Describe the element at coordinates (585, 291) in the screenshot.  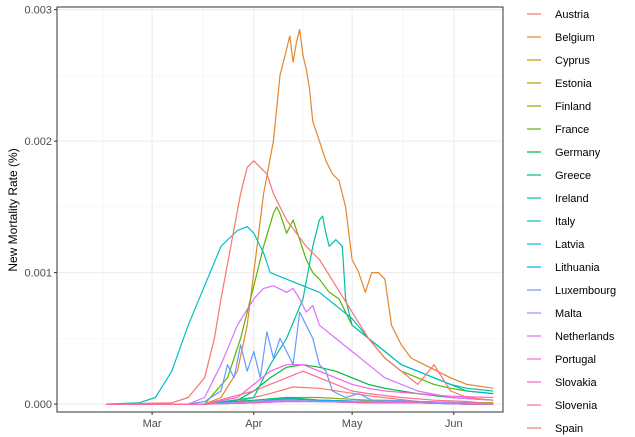
I see `legend-label: Luxembourg` at that location.